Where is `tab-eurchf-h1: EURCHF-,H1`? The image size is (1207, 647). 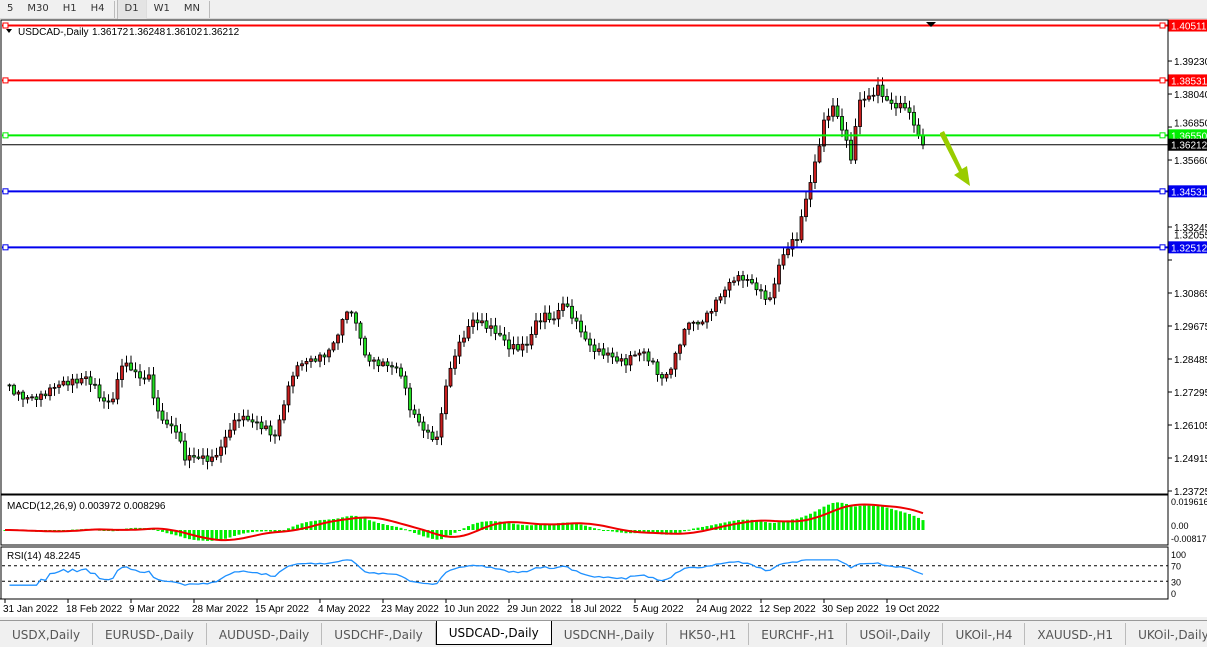 tab-eurchf-h1: EURCHF-,H1 is located at coordinates (798, 634).